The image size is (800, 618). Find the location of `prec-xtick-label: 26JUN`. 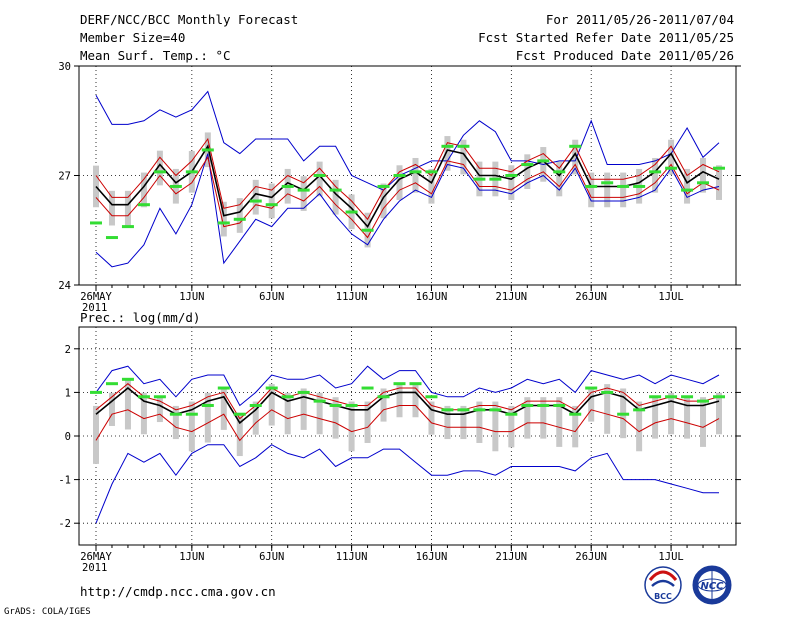

prec-xtick-label: 26JUN is located at coordinates (591, 557).